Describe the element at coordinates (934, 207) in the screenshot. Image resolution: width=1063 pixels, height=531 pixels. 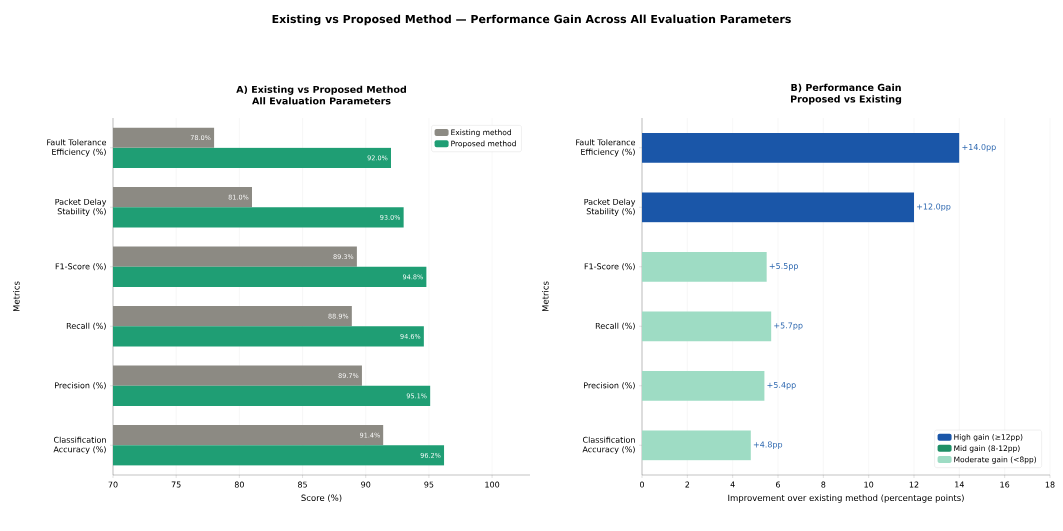
I see `data-label: +12.0pp` at that location.